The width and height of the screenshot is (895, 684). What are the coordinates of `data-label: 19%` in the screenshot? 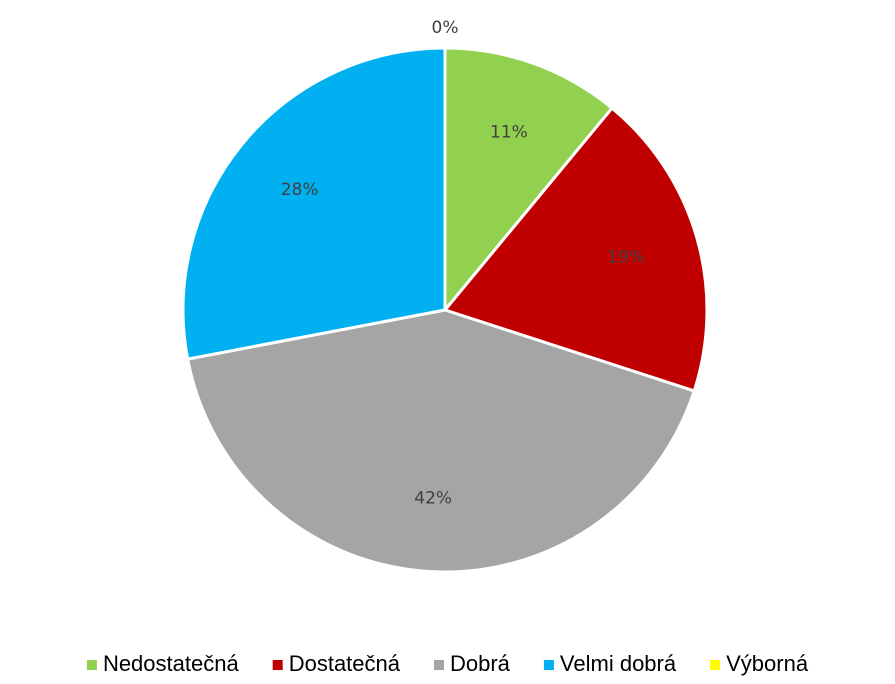 It's located at (626, 257).